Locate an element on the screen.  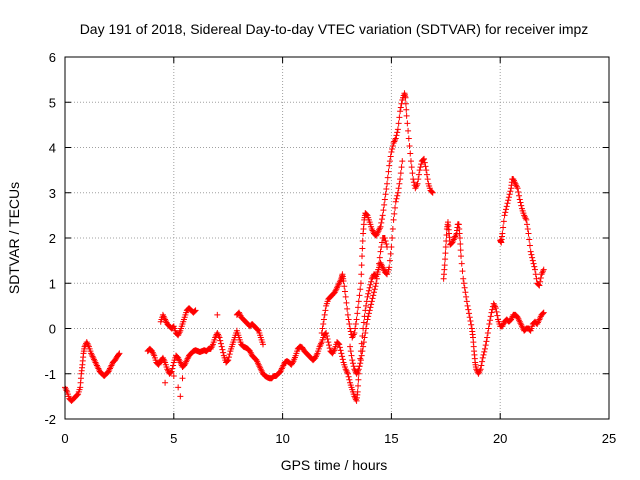
y-tick-label: 0 is located at coordinates (52, 329).